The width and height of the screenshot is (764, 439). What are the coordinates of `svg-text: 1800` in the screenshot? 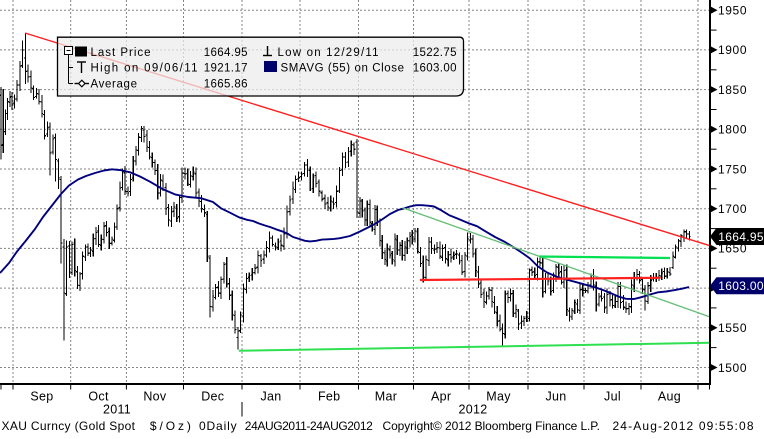 It's located at (732, 130).